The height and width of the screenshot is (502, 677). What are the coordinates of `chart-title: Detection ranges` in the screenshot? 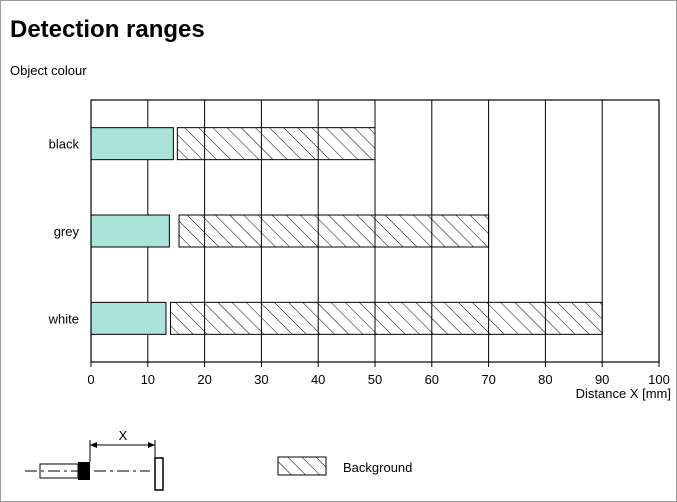 It's located at (107, 29).